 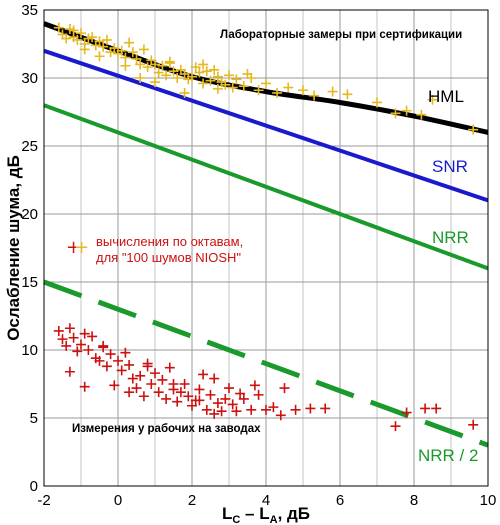 What do you see at coordinates (450, 237) in the screenshot?
I see `series-label-nrr: NRR` at bounding box center [450, 237].